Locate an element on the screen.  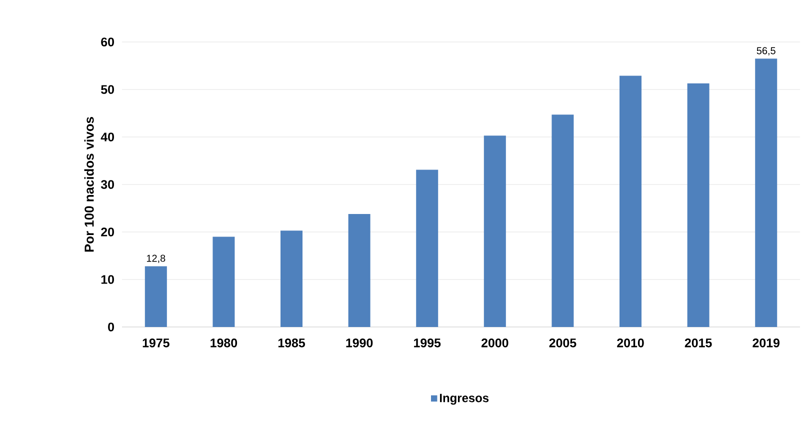
y-tick-label: 20 is located at coordinates (107, 232).